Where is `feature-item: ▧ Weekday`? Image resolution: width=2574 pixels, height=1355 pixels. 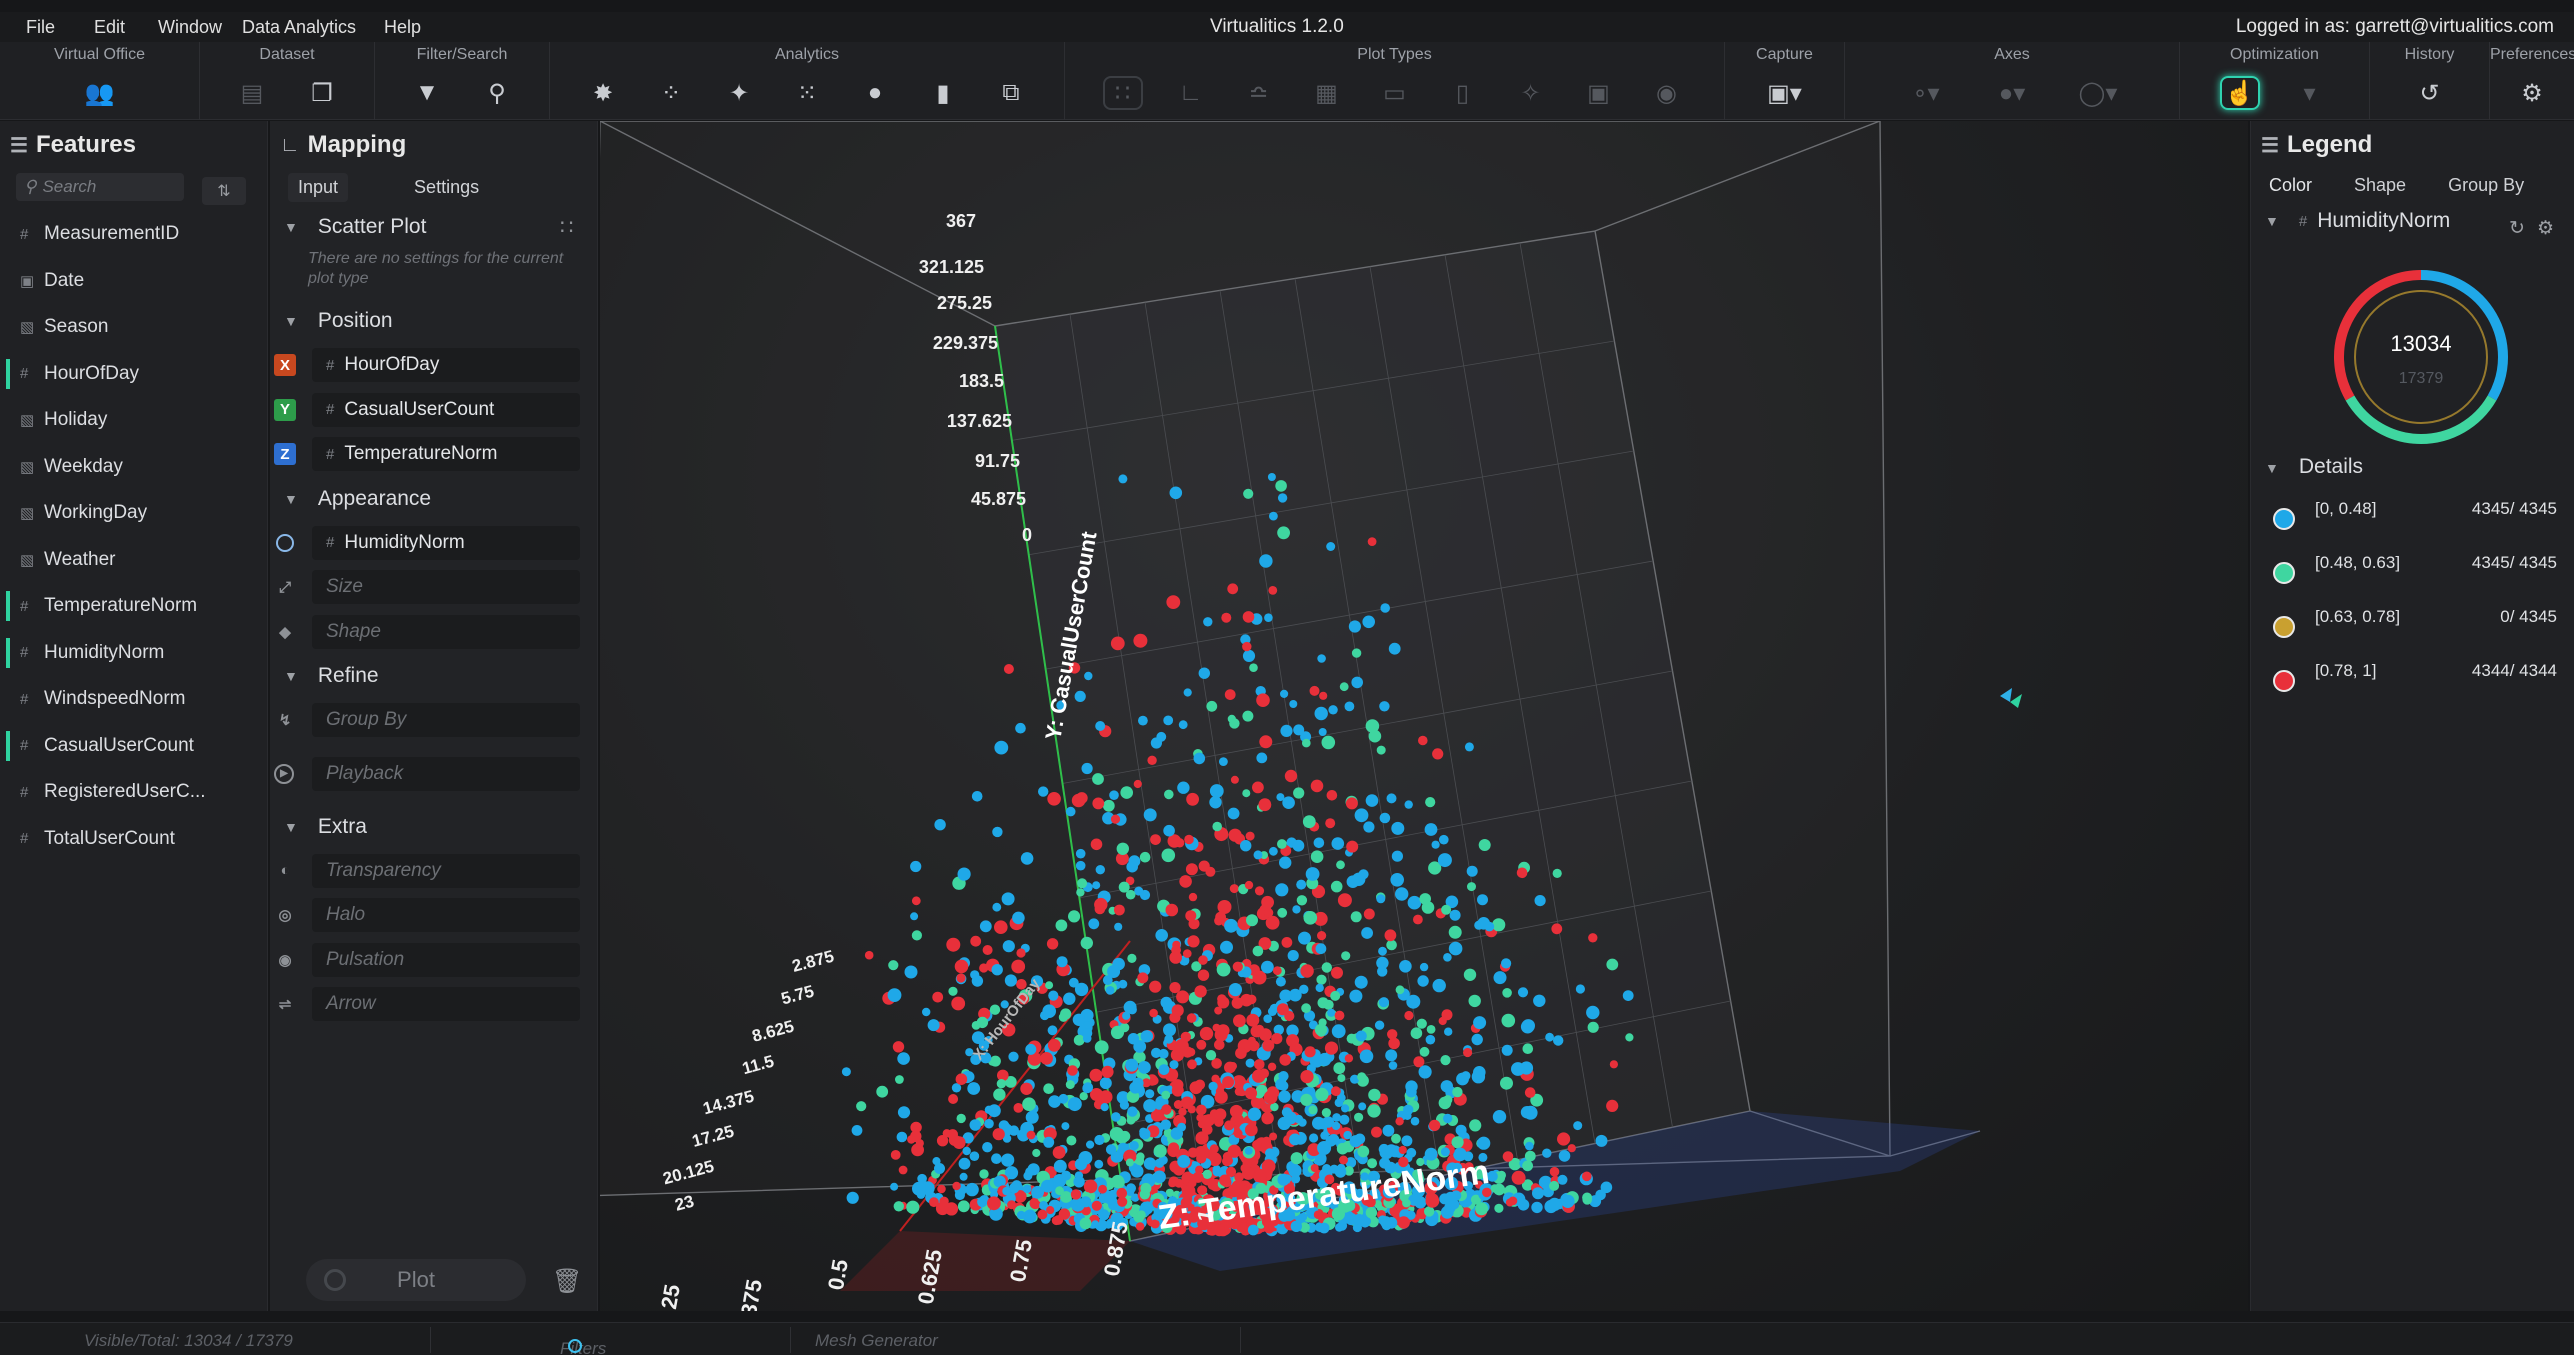 feature-item: ▧ Weekday is located at coordinates (133, 467).